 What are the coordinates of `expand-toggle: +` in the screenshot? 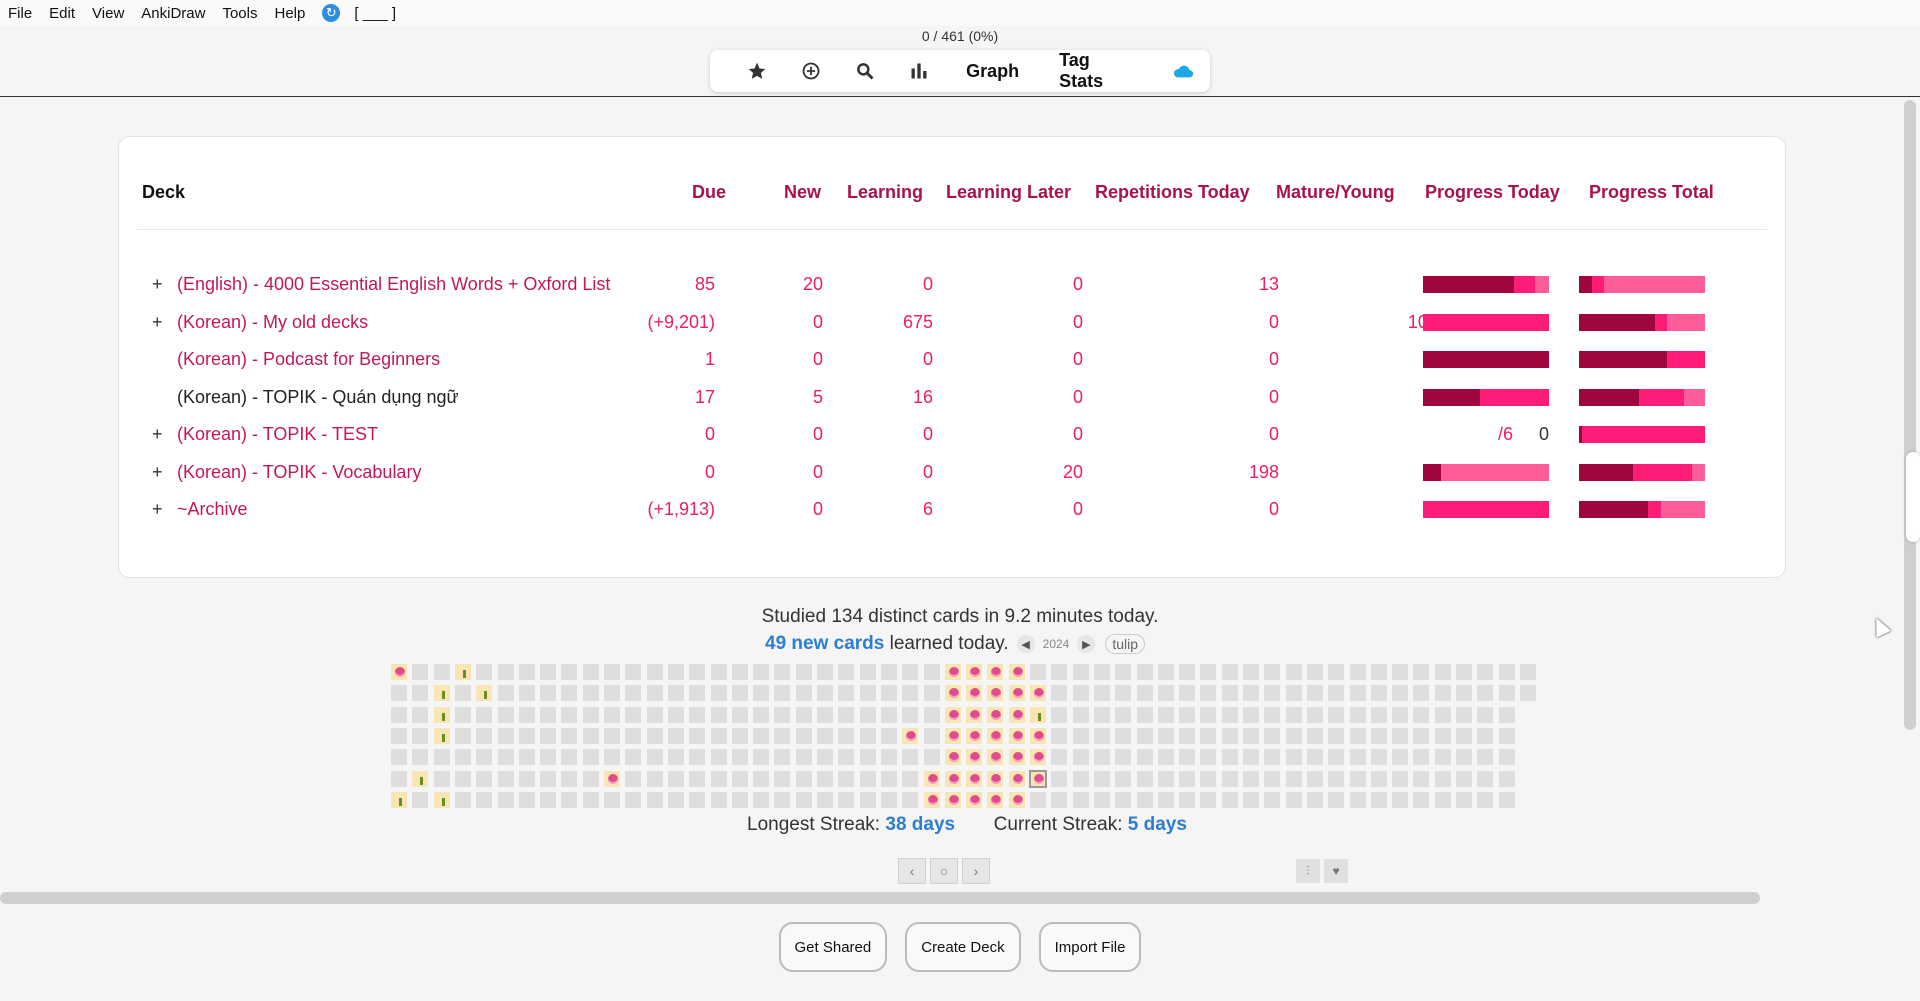 It's located at (157, 472).